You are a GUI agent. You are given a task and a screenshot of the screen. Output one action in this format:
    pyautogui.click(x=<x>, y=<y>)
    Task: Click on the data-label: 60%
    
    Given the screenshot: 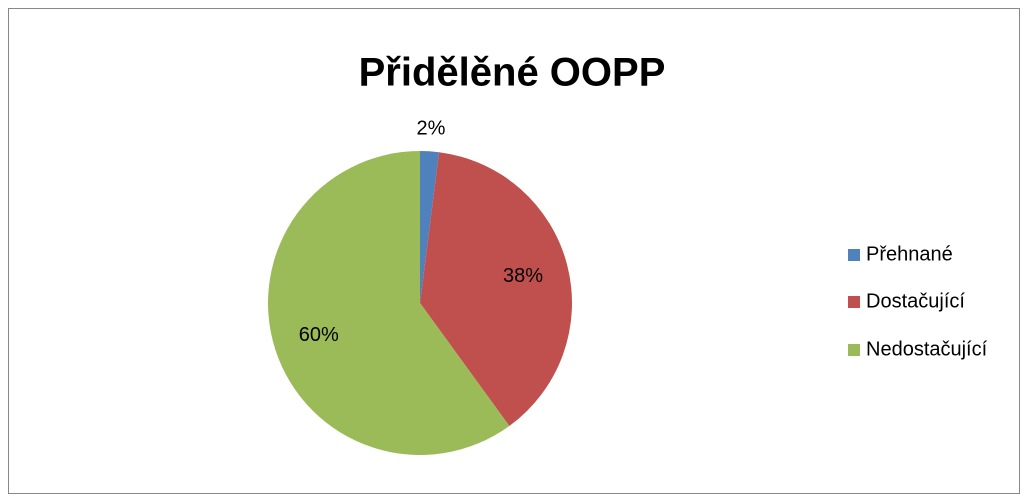 What is the action you would take?
    pyautogui.click(x=319, y=335)
    